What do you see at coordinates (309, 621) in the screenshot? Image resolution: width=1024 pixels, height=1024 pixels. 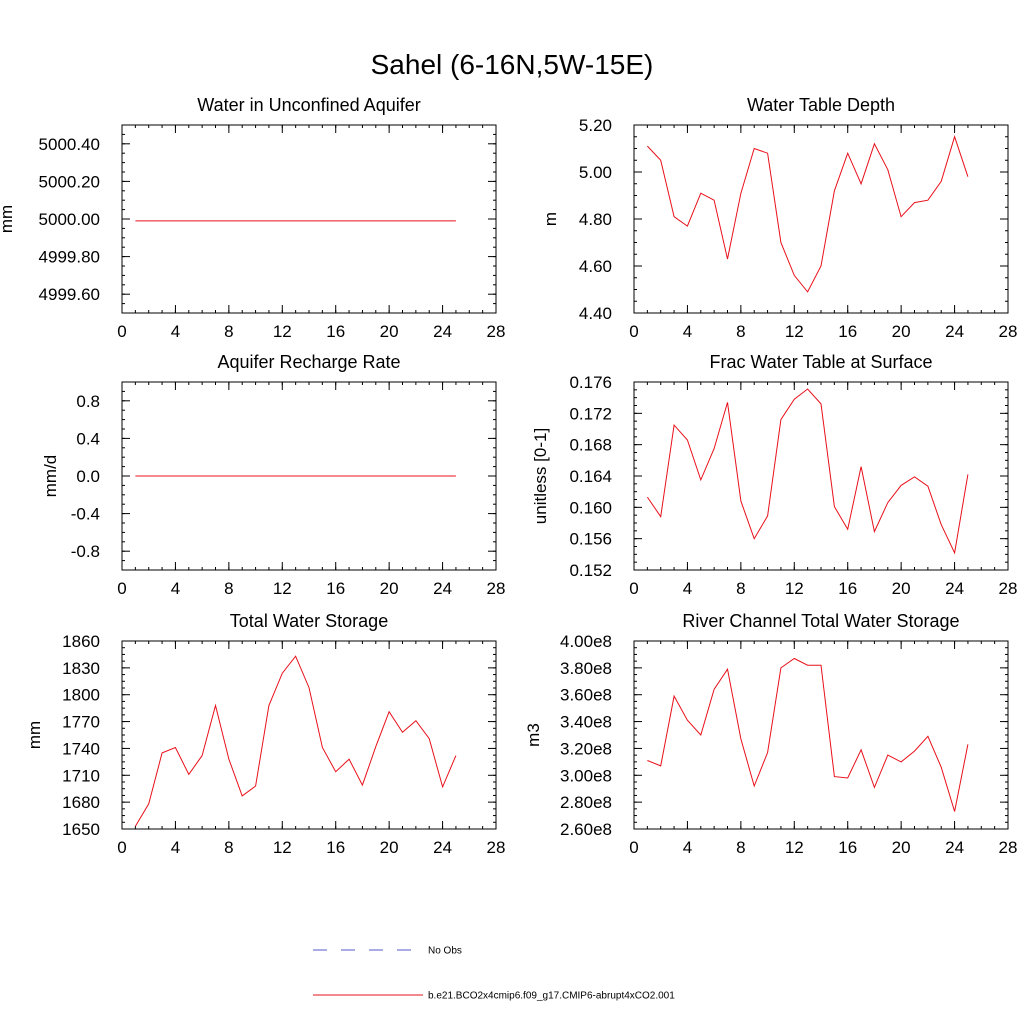 I see `panel-title: Total Water Storage` at bounding box center [309, 621].